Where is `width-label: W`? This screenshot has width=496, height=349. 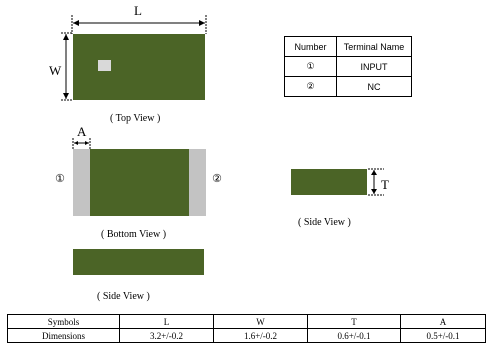 width-label: W is located at coordinates (55, 70).